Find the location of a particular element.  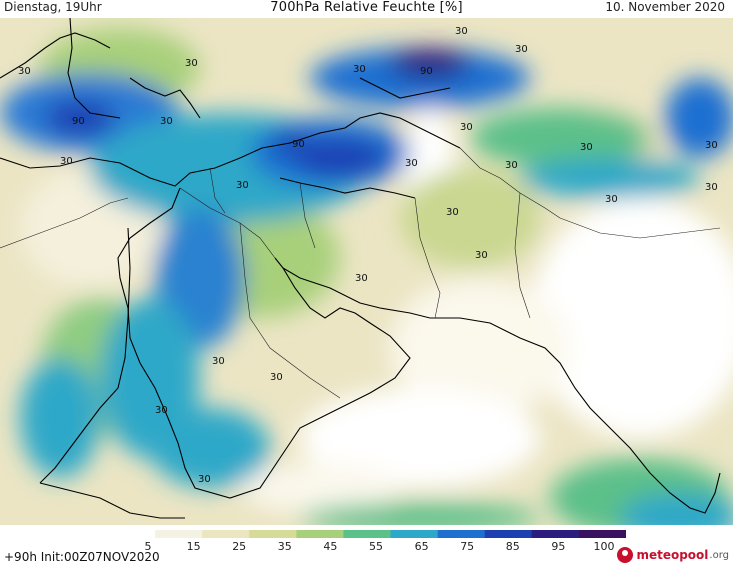

logo-tld: .org is located at coordinates (719, 555).